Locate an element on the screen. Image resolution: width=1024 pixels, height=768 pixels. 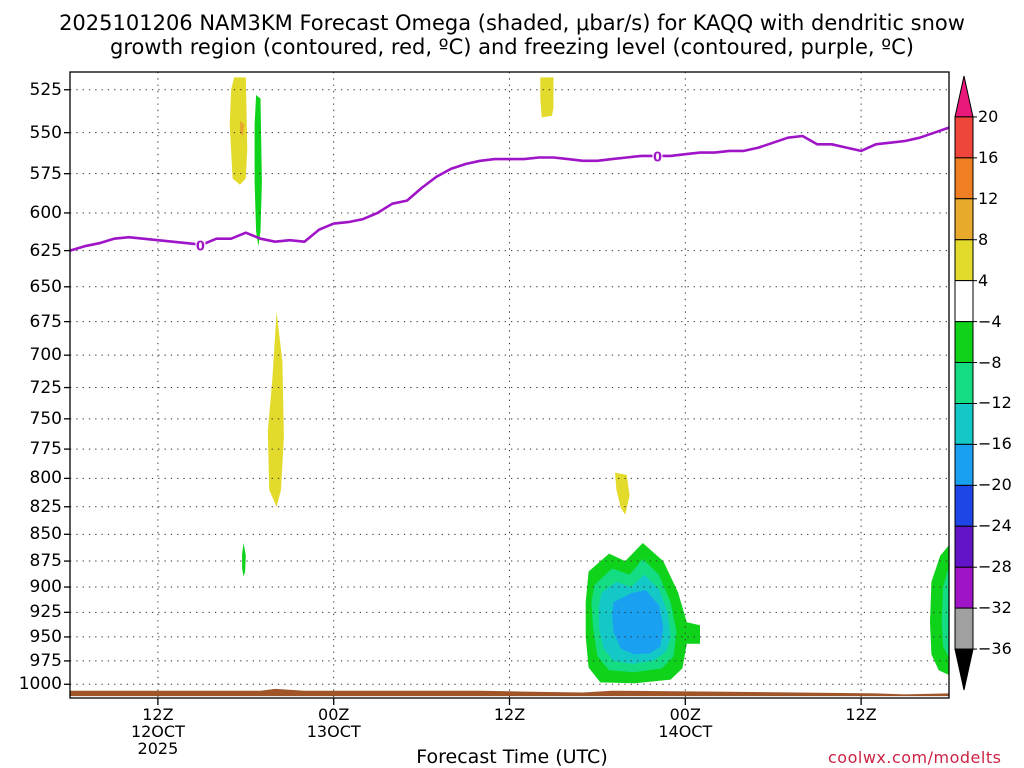
y-tick-label: 925 is located at coordinates (45, 612).